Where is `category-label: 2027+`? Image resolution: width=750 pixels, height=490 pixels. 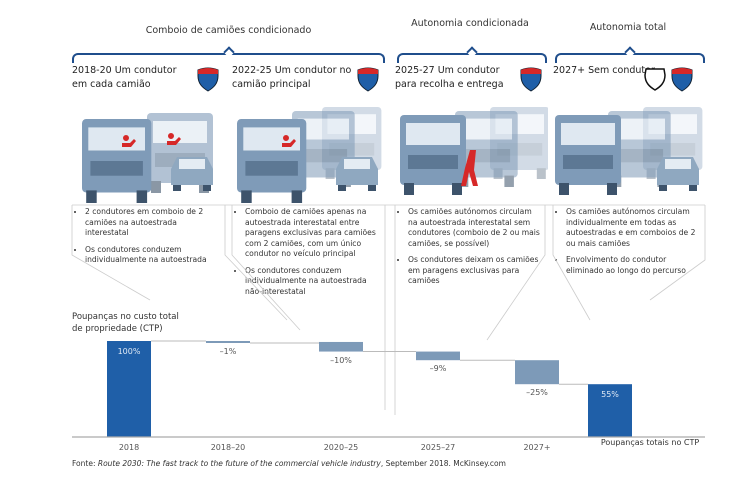
category-label: 2027+ is located at coordinates (537, 447).